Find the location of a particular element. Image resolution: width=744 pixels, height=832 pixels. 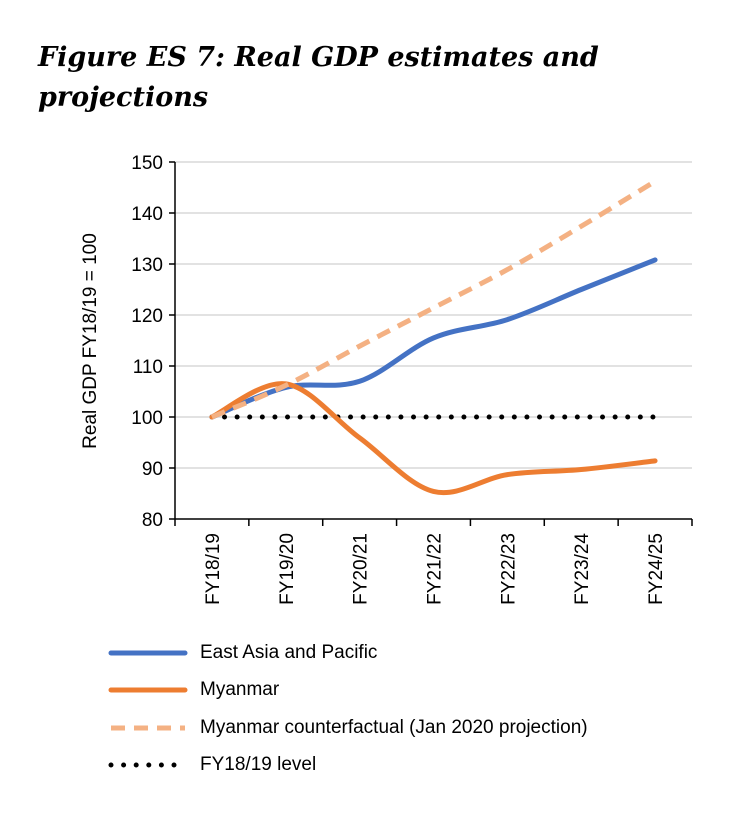

y-tick-label: 120 is located at coordinates (147, 316).